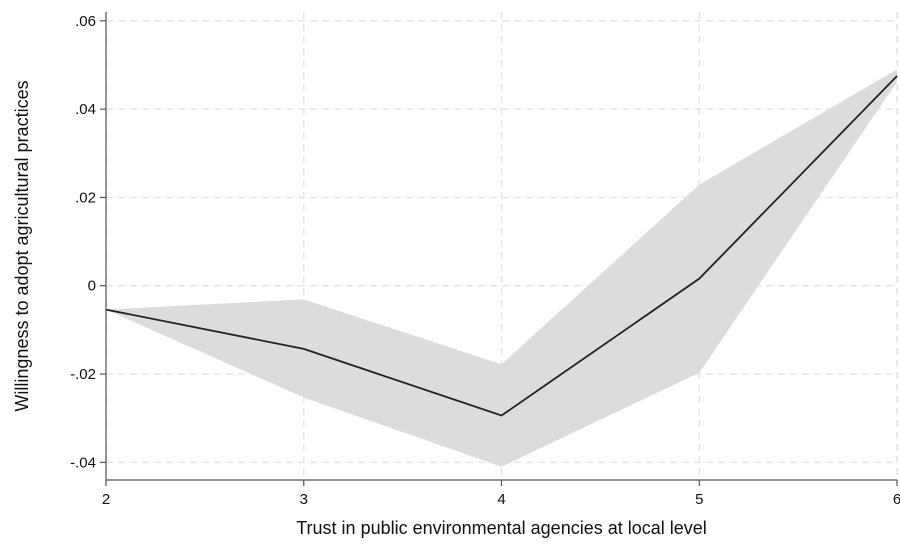 Image resolution: width=900 pixels, height=544 pixels. What do you see at coordinates (304, 499) in the screenshot?
I see `x-tick-label-1: 3` at bounding box center [304, 499].